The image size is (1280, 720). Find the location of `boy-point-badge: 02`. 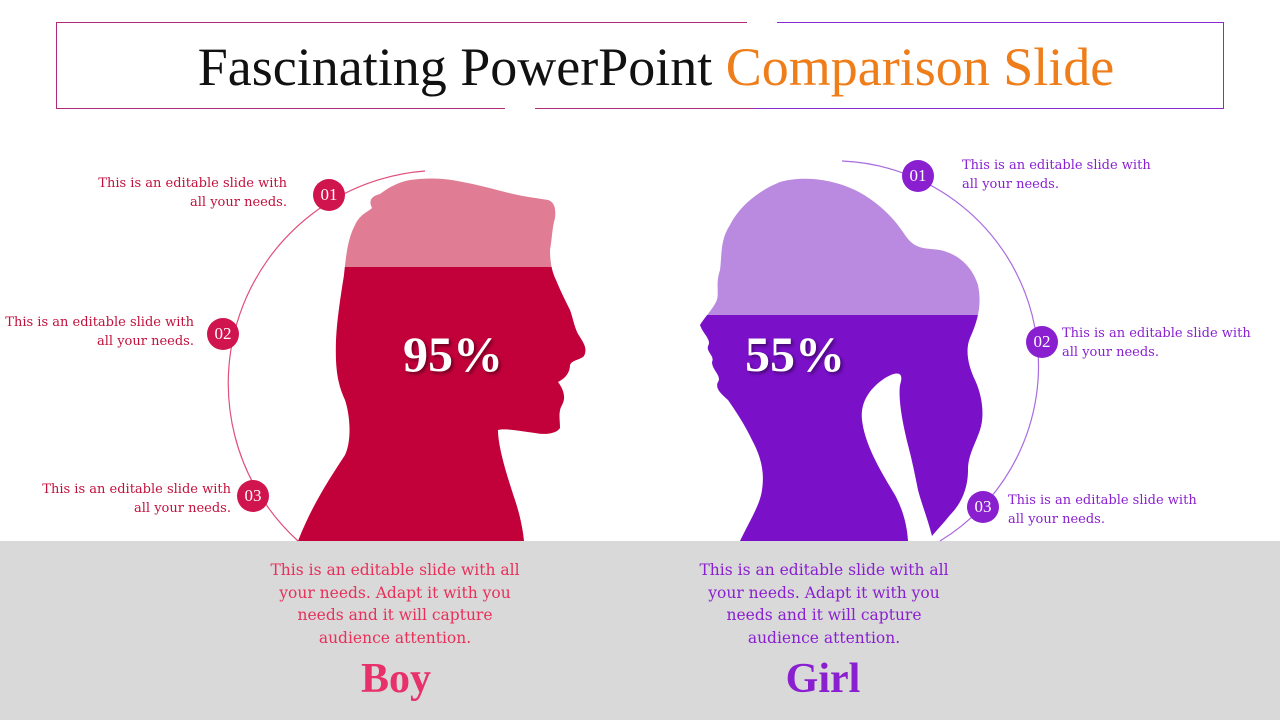

boy-point-badge: 02 is located at coordinates (223, 334).